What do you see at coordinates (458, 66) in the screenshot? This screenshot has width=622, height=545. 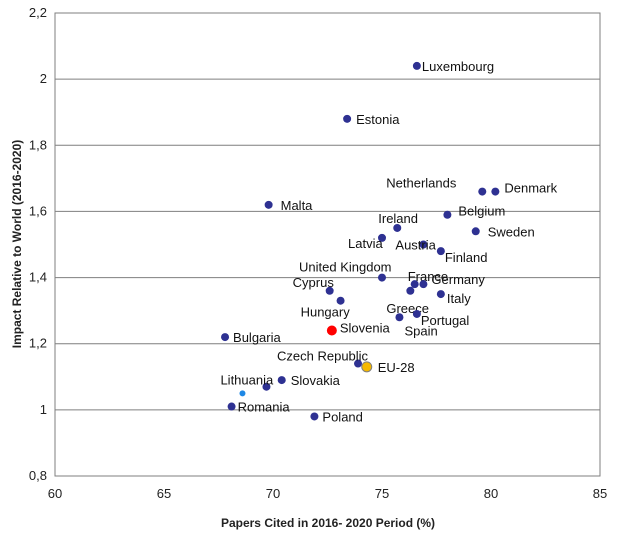 I see `label-luxembourg: Luxembourg` at bounding box center [458, 66].